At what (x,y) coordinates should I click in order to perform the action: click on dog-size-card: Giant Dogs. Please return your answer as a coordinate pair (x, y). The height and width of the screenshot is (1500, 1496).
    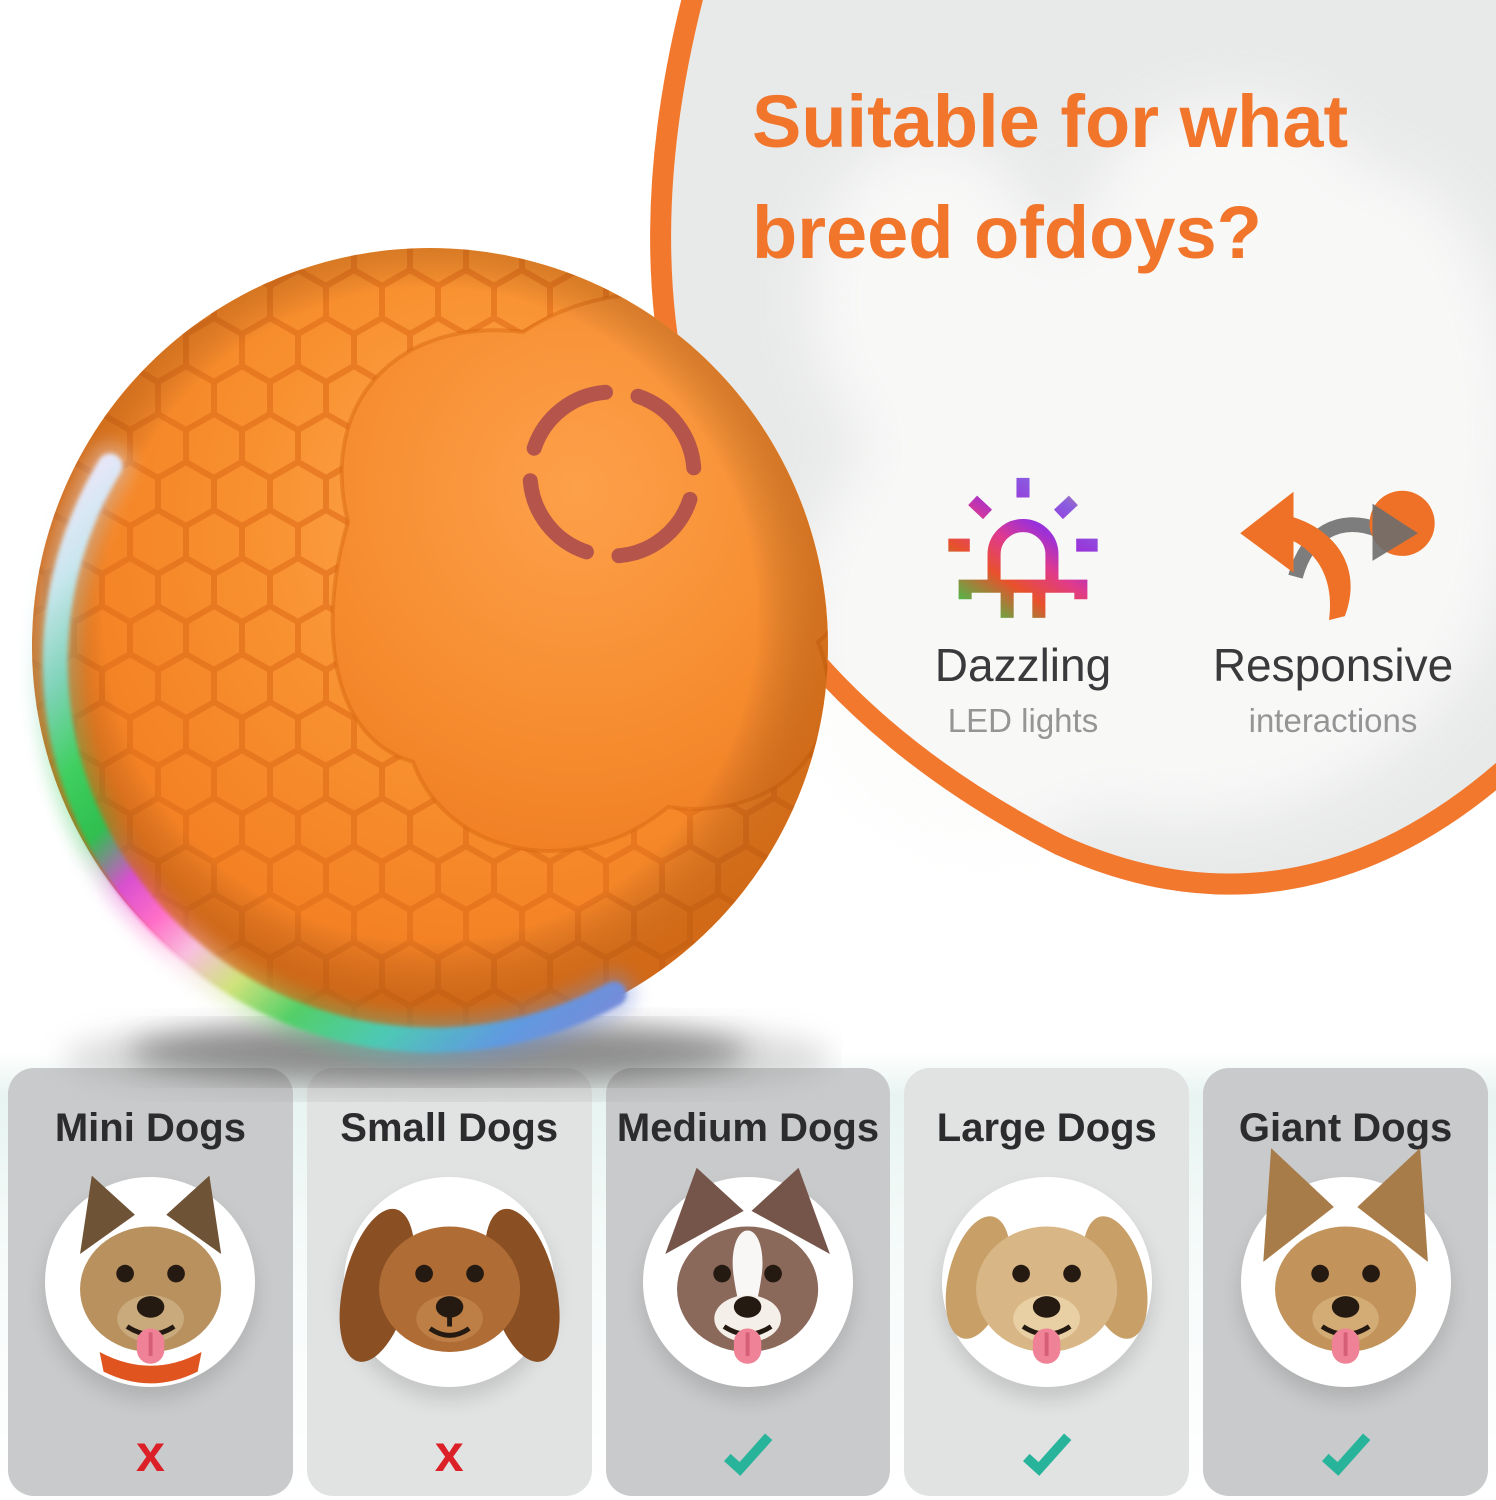
    Looking at the image, I should click on (1345, 1282).